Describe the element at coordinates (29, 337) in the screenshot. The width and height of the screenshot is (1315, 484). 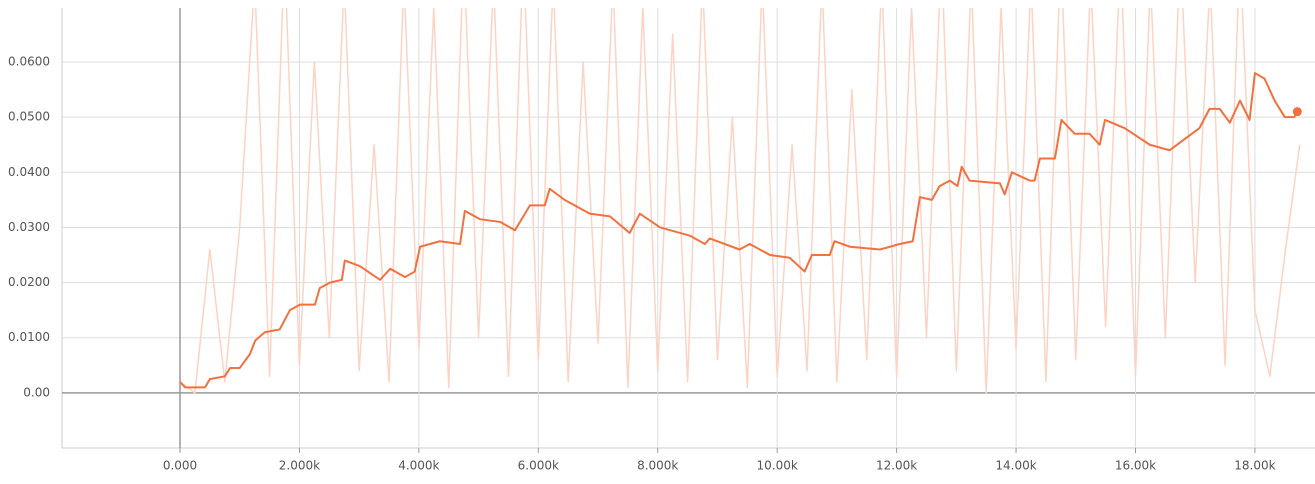
I see `y-tick-label: 0.0100` at that location.